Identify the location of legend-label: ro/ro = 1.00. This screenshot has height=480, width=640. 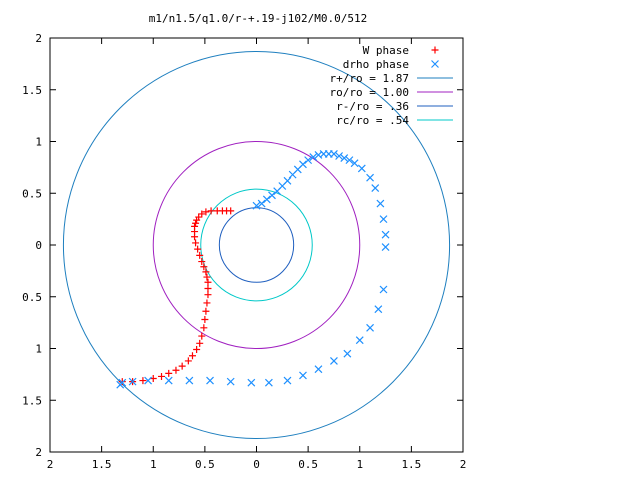
(369, 92).